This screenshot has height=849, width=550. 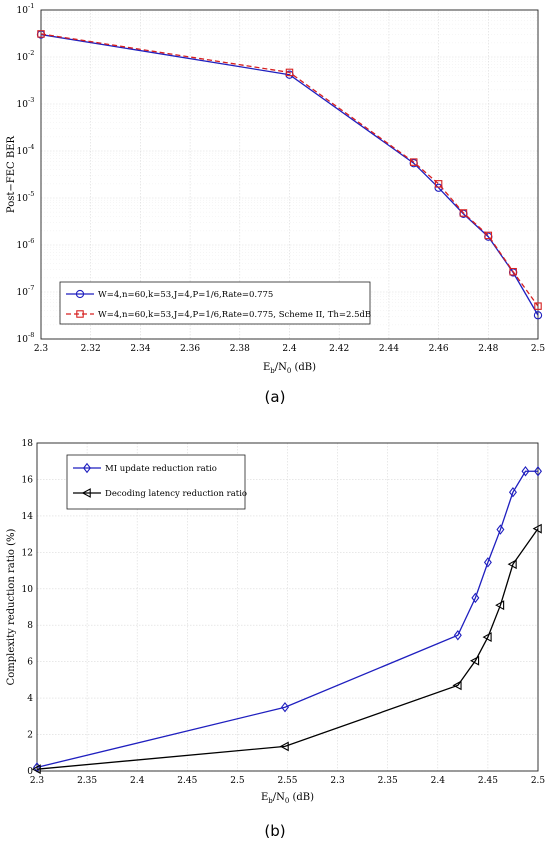 I want to click on x-tick-label: 2.38, so click(x=240, y=349).